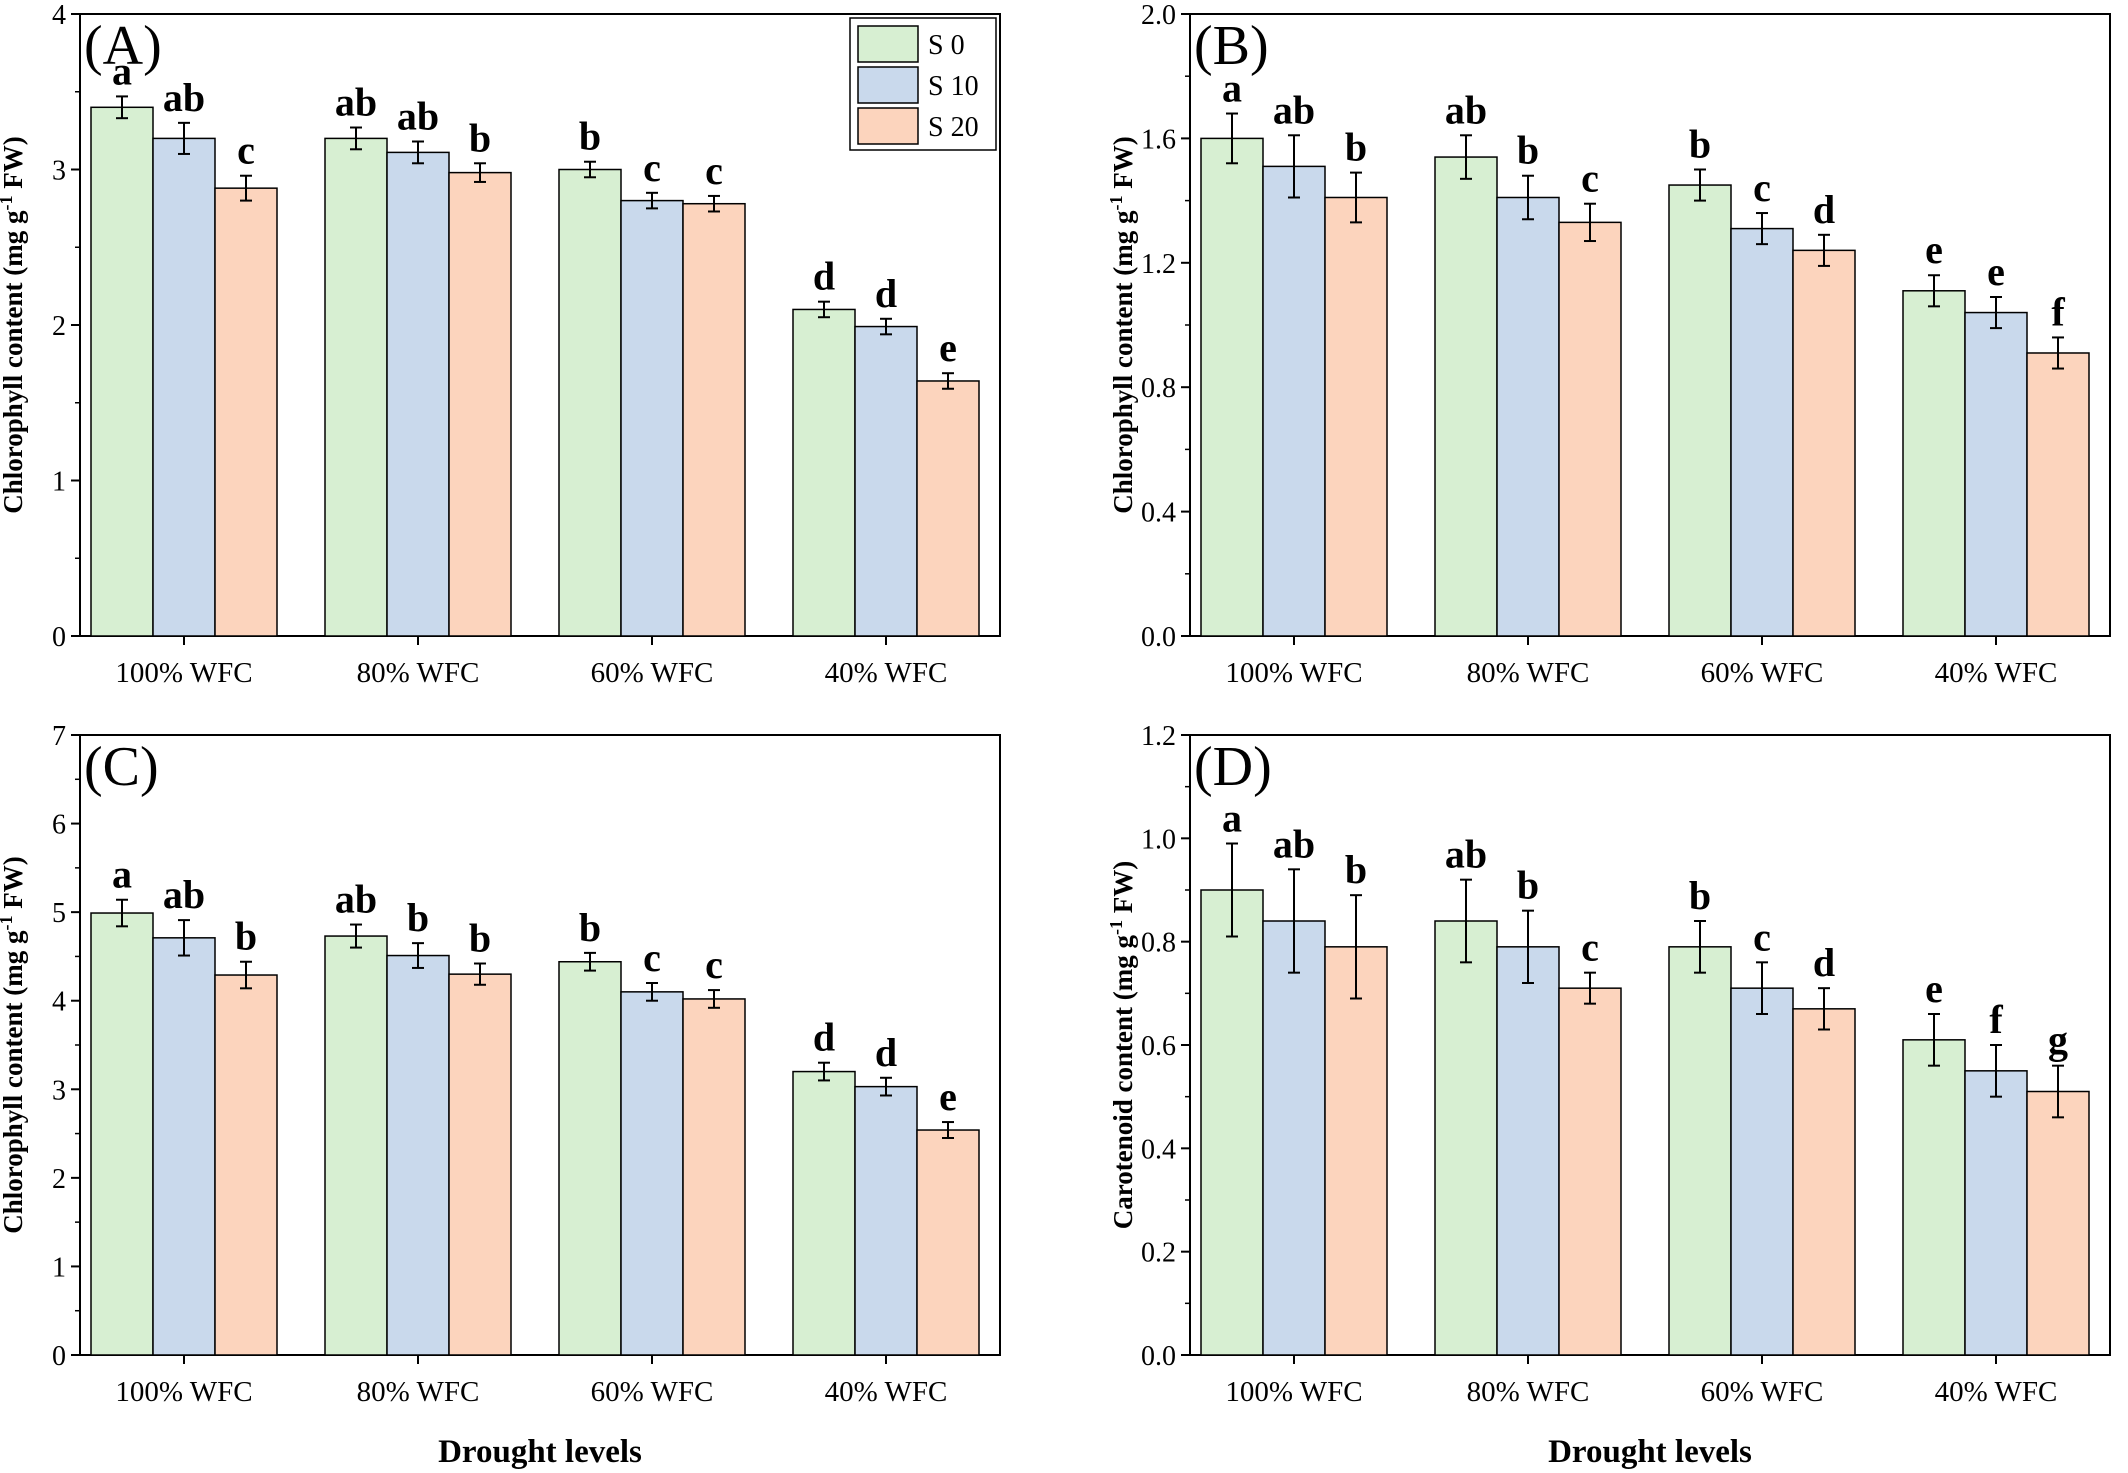 The image size is (2128, 1473). Describe the element at coordinates (184, 97) in the screenshot. I see `sig-letter-a-s1-c0: ab` at that location.